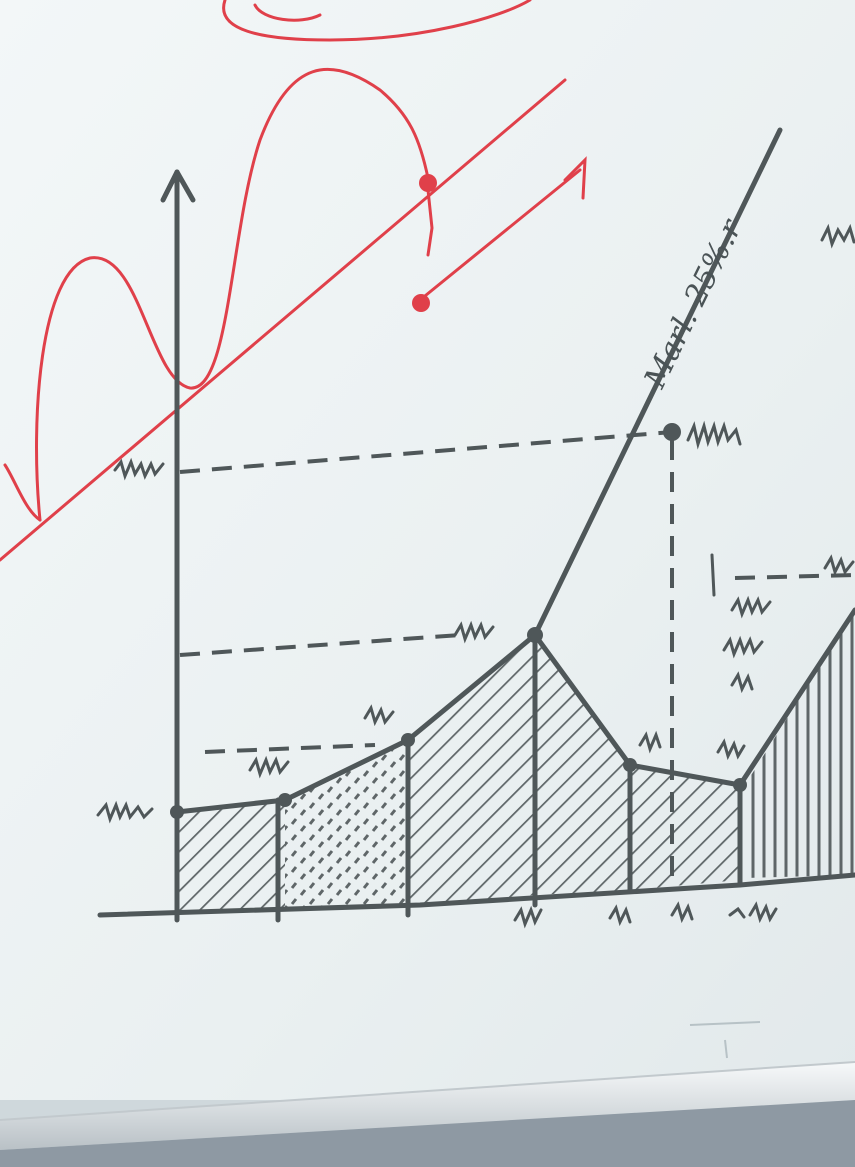 The width and height of the screenshot is (855, 1167). What do you see at coordinates (725, 1040) in the screenshot?
I see `eraser-marks` at bounding box center [725, 1040].